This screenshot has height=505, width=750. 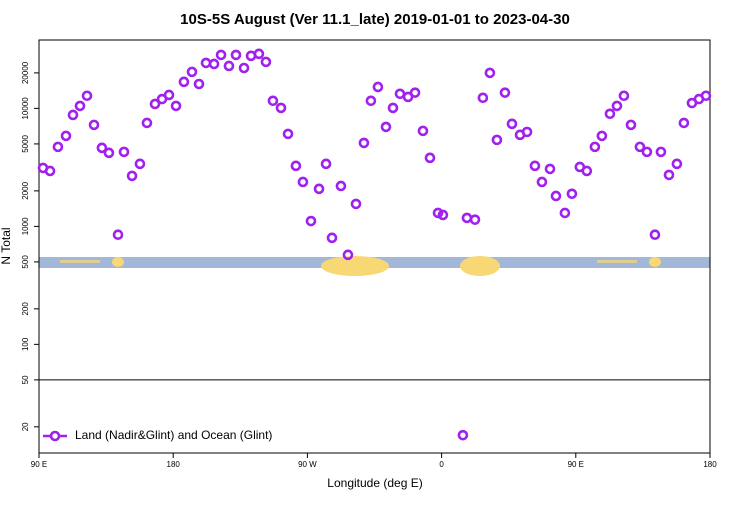 I want to click on y-tick-label: 20, so click(x=25, y=426).